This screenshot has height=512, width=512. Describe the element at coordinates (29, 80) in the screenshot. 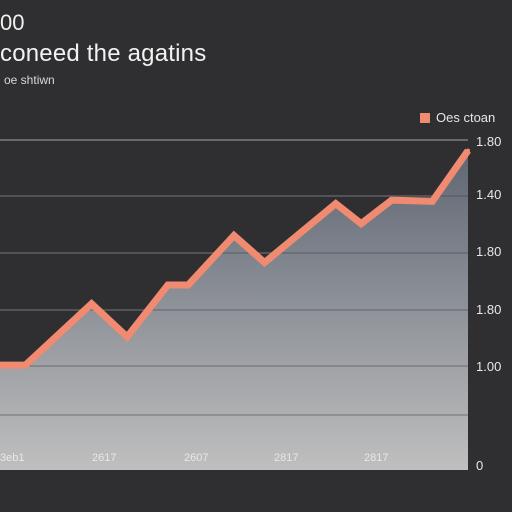

I see `chart-subtitle: oe shtiwn` at that location.